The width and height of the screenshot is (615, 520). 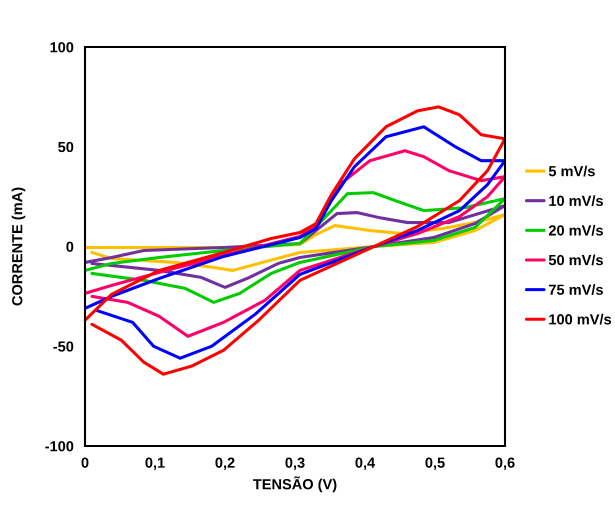 I want to click on legend-label: 10 mV/s, so click(x=576, y=200).